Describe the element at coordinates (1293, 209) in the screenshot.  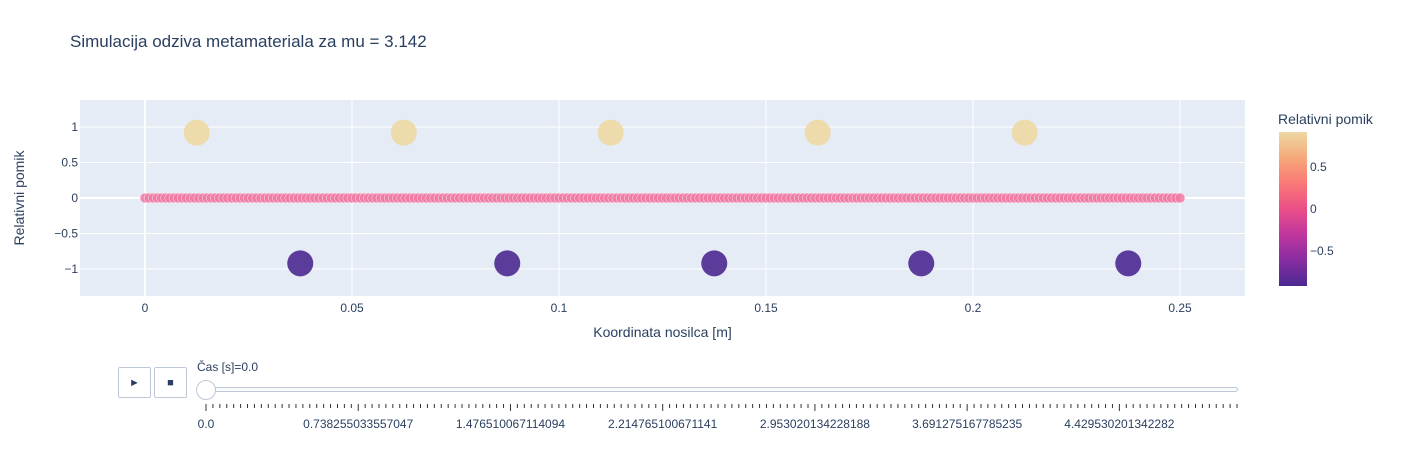
I see `colorbar` at that location.